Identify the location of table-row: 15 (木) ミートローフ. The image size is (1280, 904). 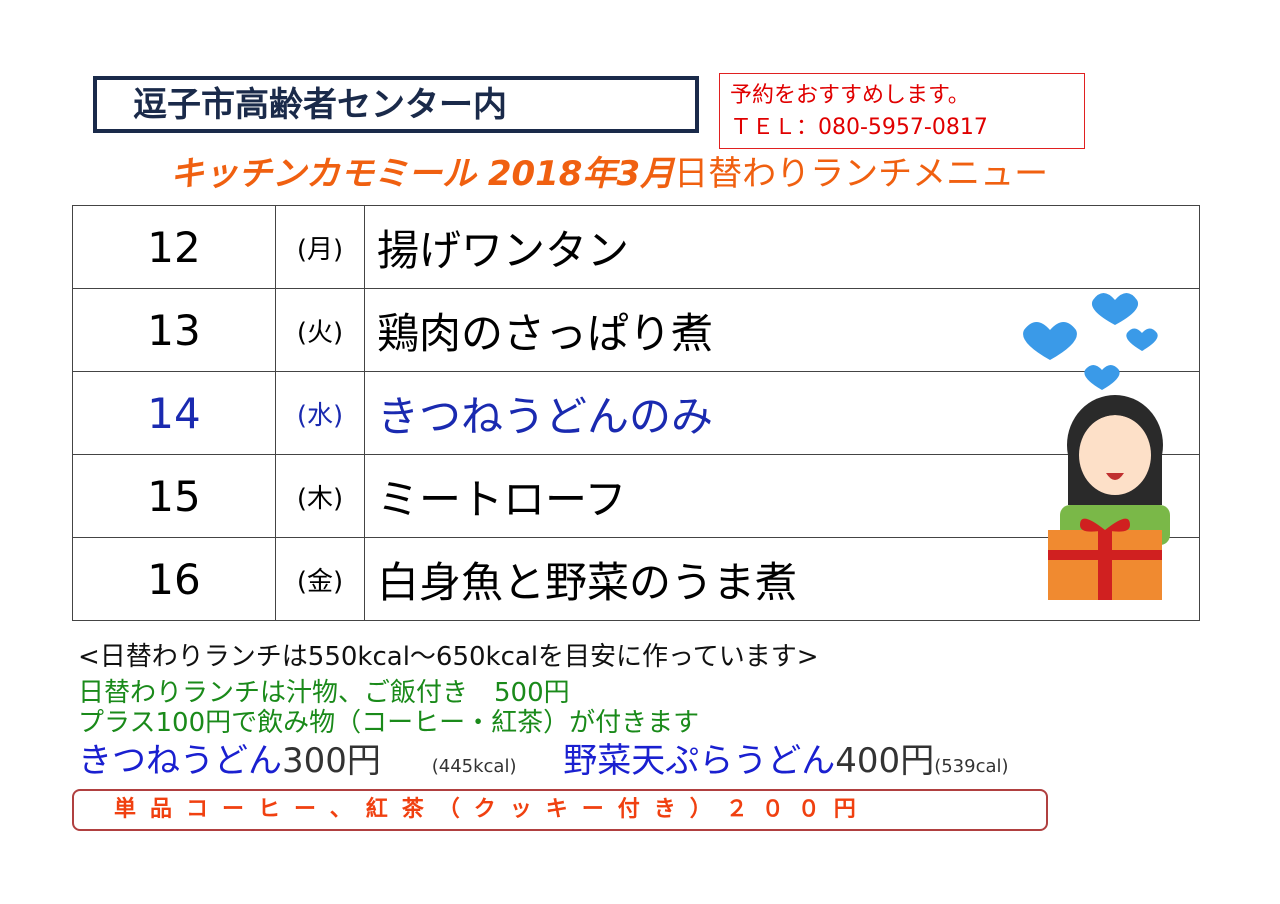
(636, 496).